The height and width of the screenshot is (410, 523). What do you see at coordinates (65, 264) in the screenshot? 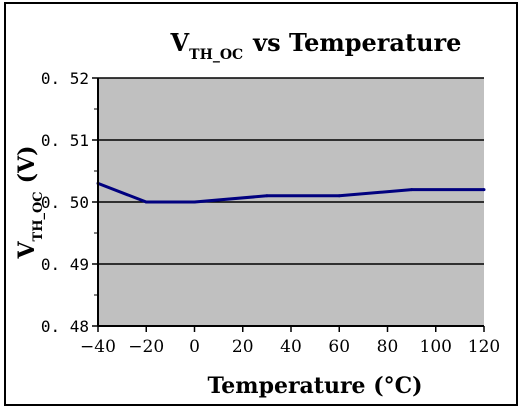
I see `y-tick-label: 0. 49` at bounding box center [65, 264].